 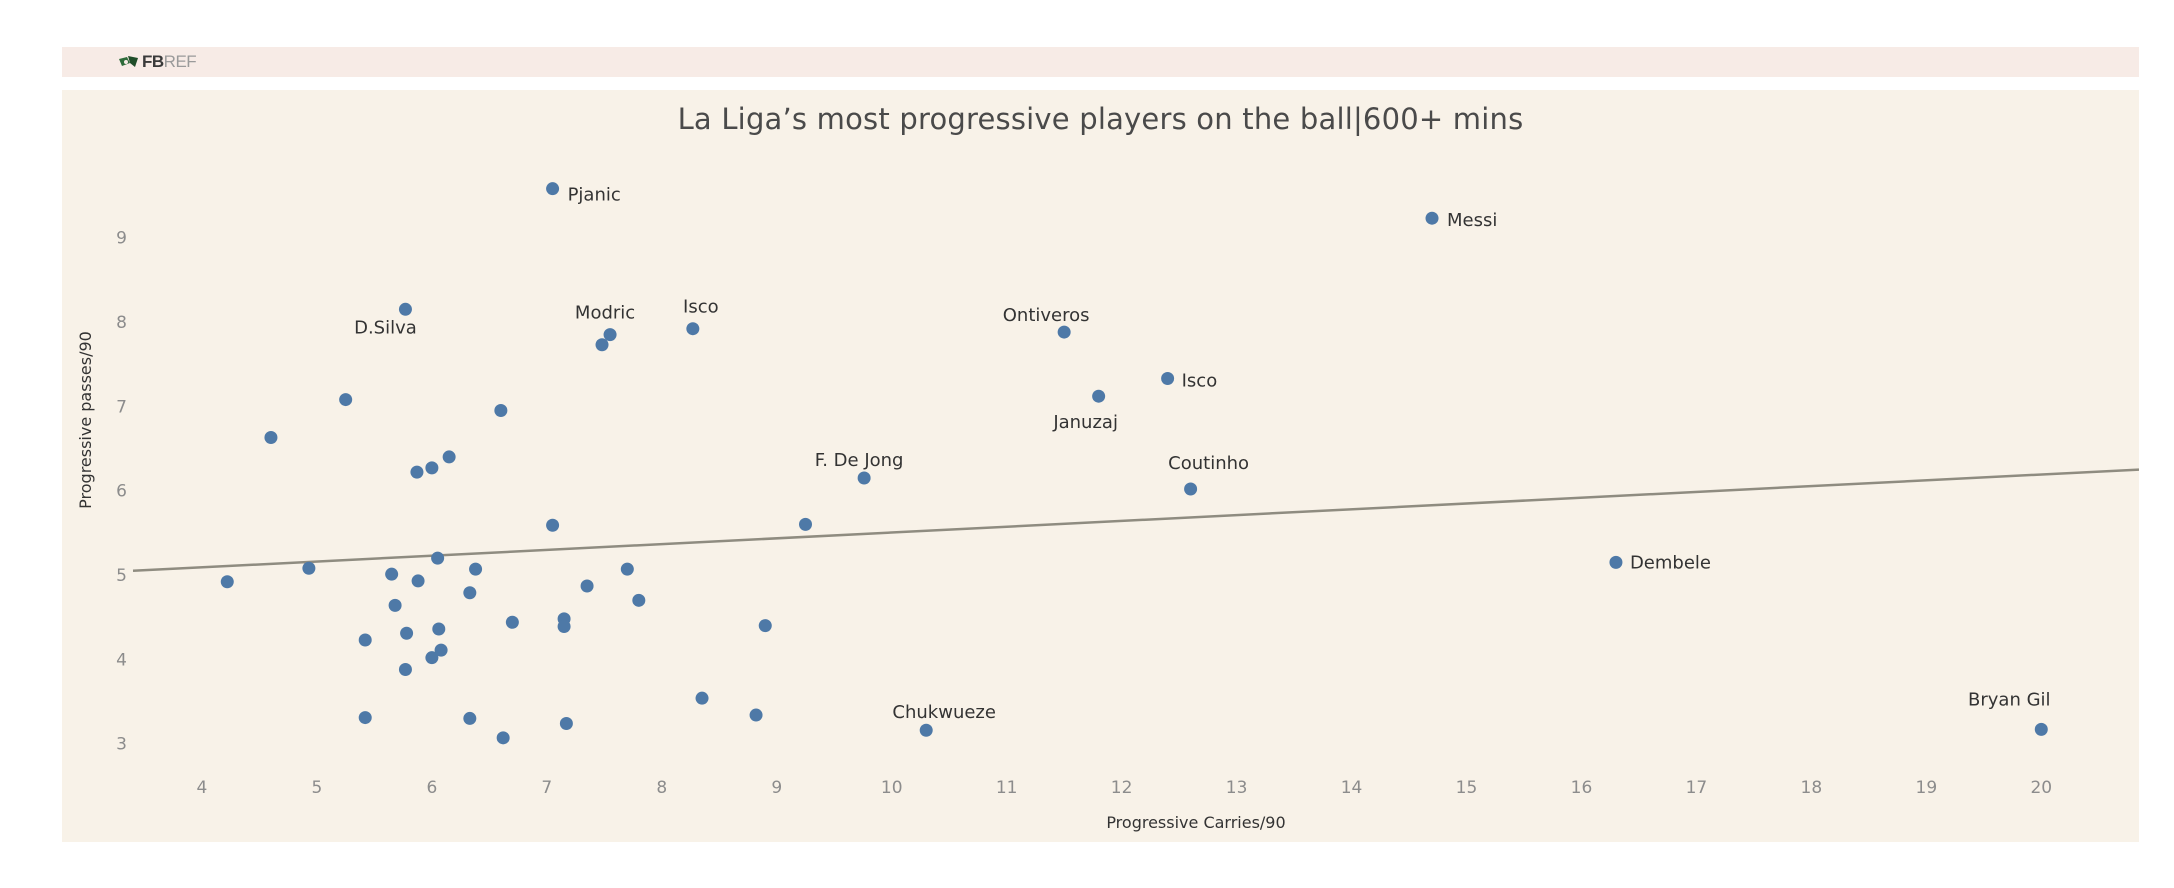 I want to click on x-tick-label: 15, so click(x=1467, y=788).